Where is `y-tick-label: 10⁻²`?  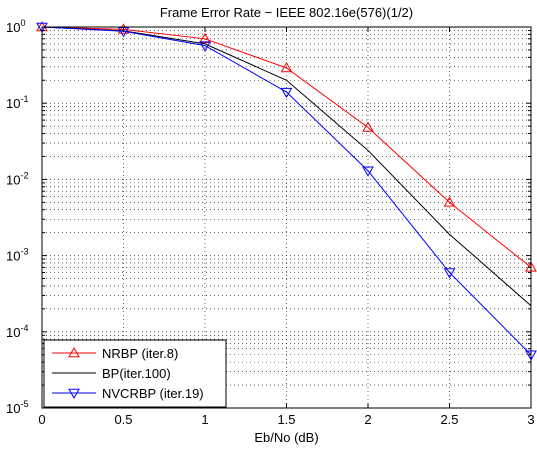 y-tick-label: 10⁻² is located at coordinates (17, 178).